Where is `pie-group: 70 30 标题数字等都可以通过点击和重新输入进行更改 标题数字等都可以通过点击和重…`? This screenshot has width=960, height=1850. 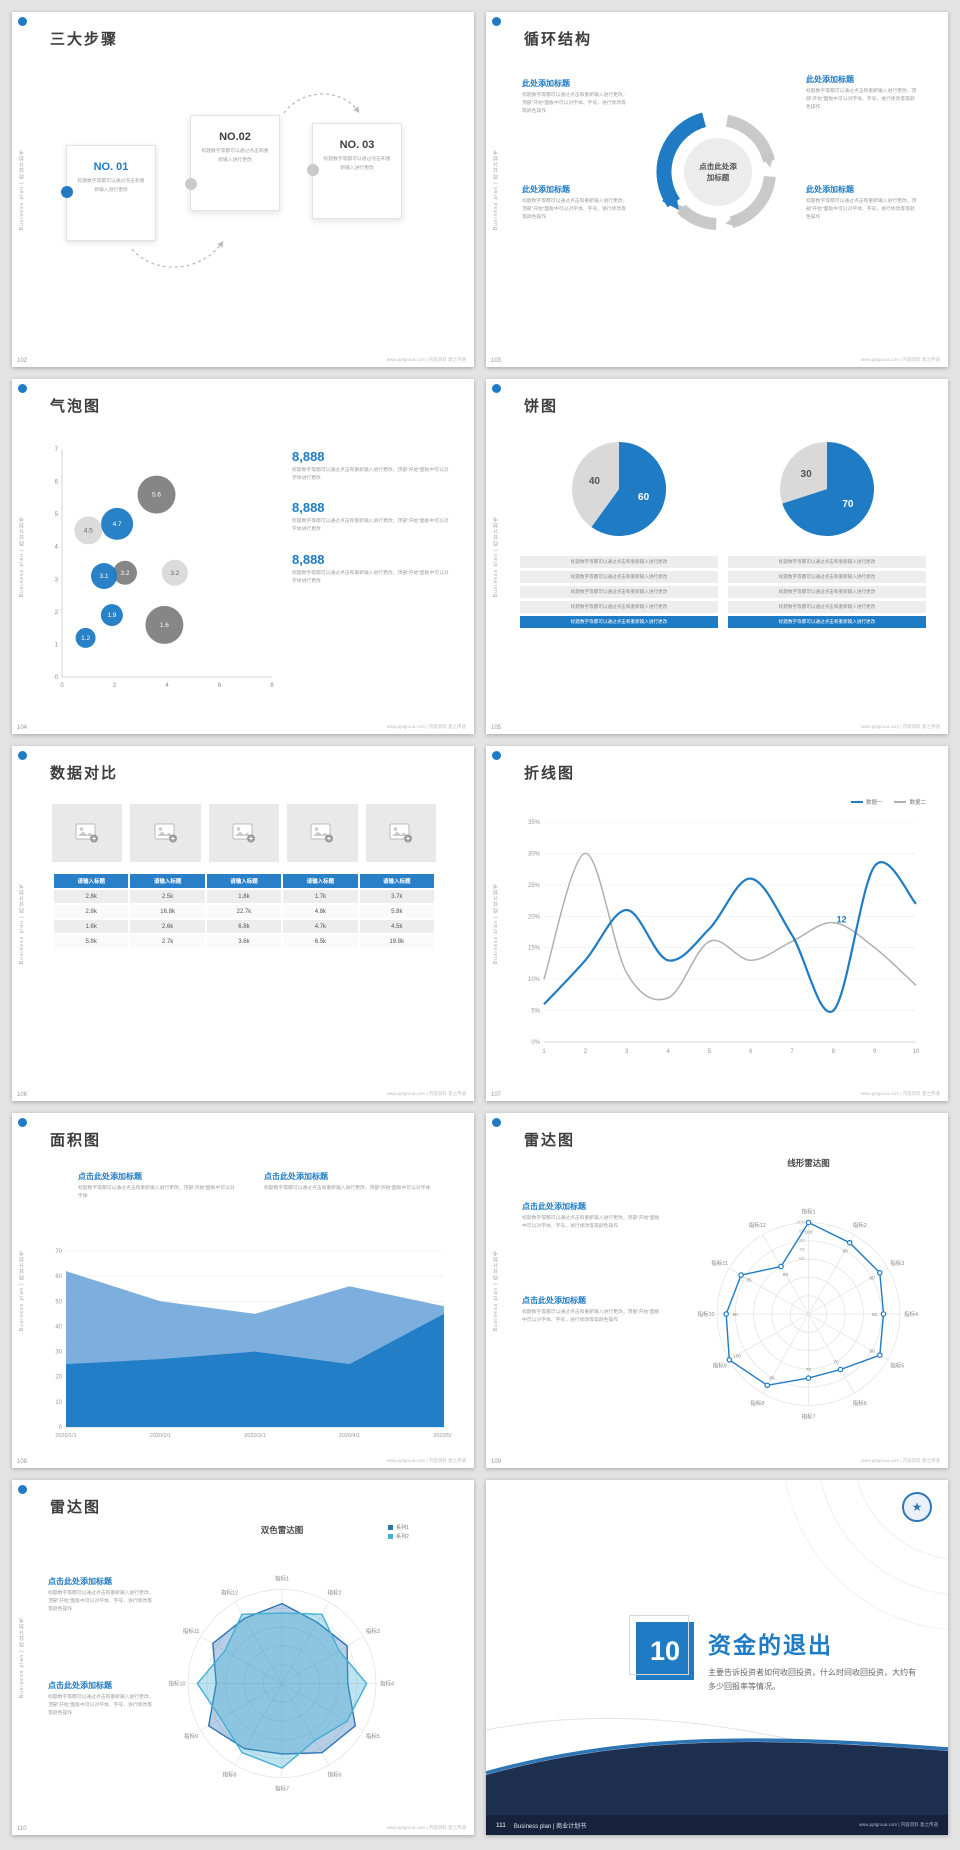
pie-group: 70 30 标题数字等都可以通过点击和重新输入进行更改 标题数字等都可以通过点击和重… is located at coordinates (827, 534).